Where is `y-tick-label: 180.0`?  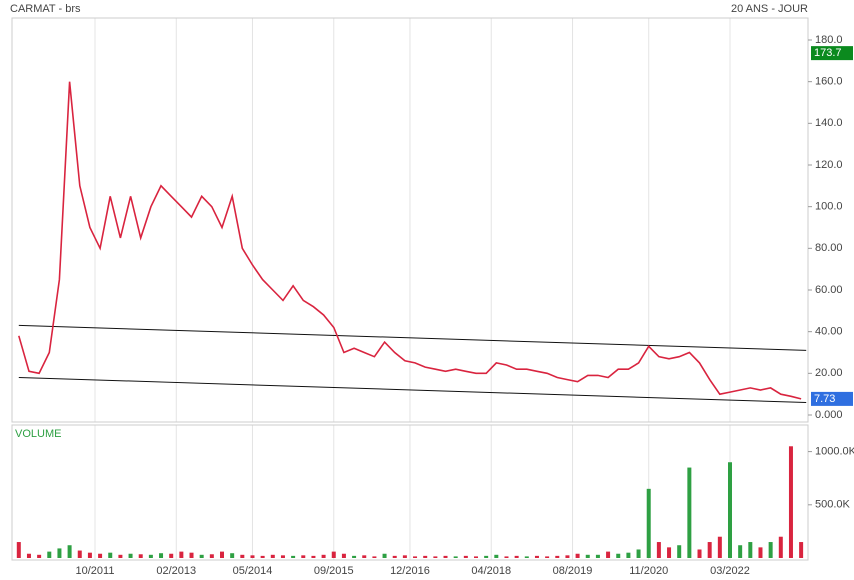
y-tick-label: 180.0 is located at coordinates (829, 40).